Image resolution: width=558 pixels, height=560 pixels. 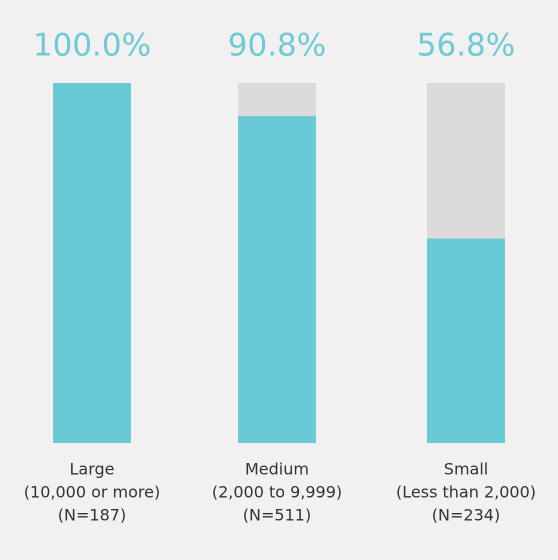 I want to click on category-label: (N=187), so click(x=92, y=515).